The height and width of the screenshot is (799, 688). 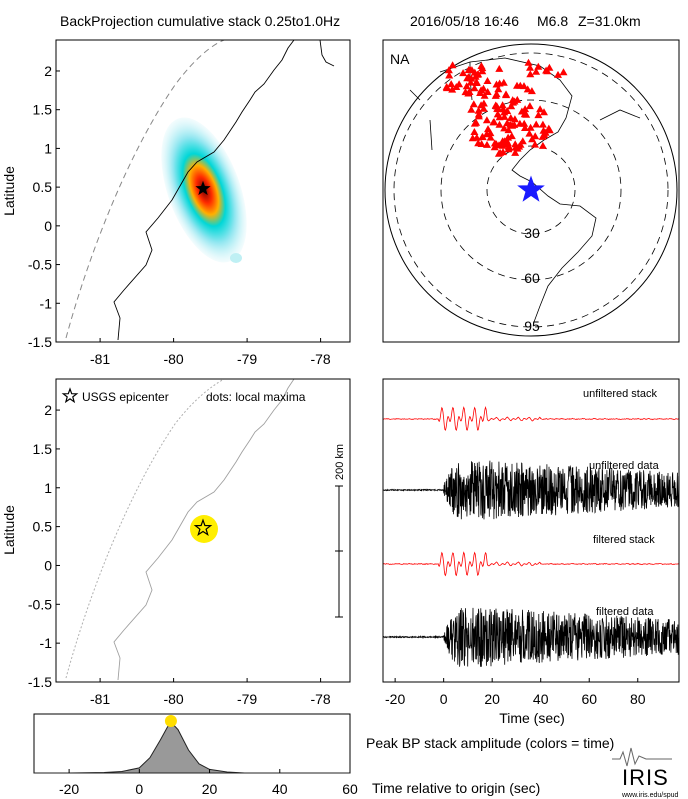 I want to click on traces-x-tick-label: 20, so click(x=492, y=699).